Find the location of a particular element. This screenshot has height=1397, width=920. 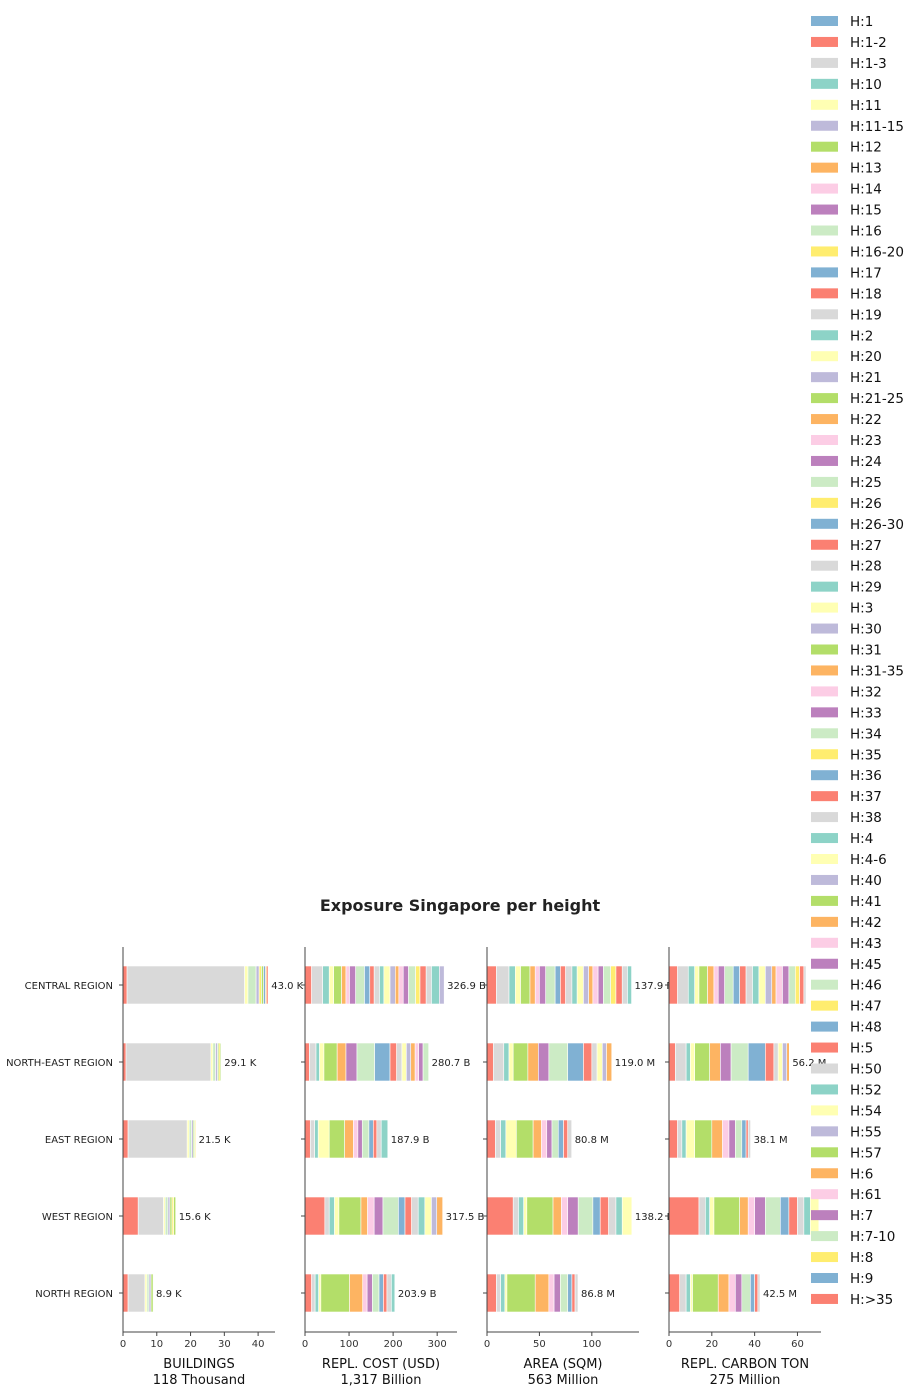

bar-total-label: 326.9 B is located at coordinates (466, 986).